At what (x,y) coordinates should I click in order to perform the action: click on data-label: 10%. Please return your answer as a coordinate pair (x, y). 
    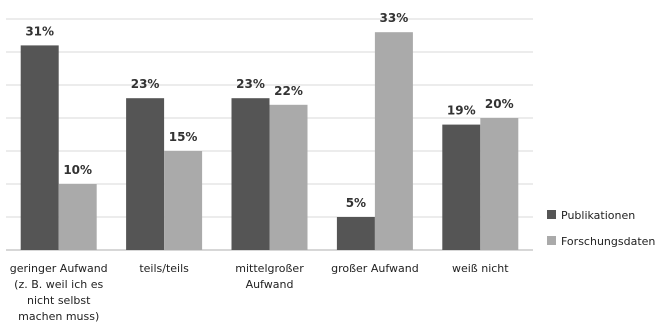
    Looking at the image, I should click on (77, 170).